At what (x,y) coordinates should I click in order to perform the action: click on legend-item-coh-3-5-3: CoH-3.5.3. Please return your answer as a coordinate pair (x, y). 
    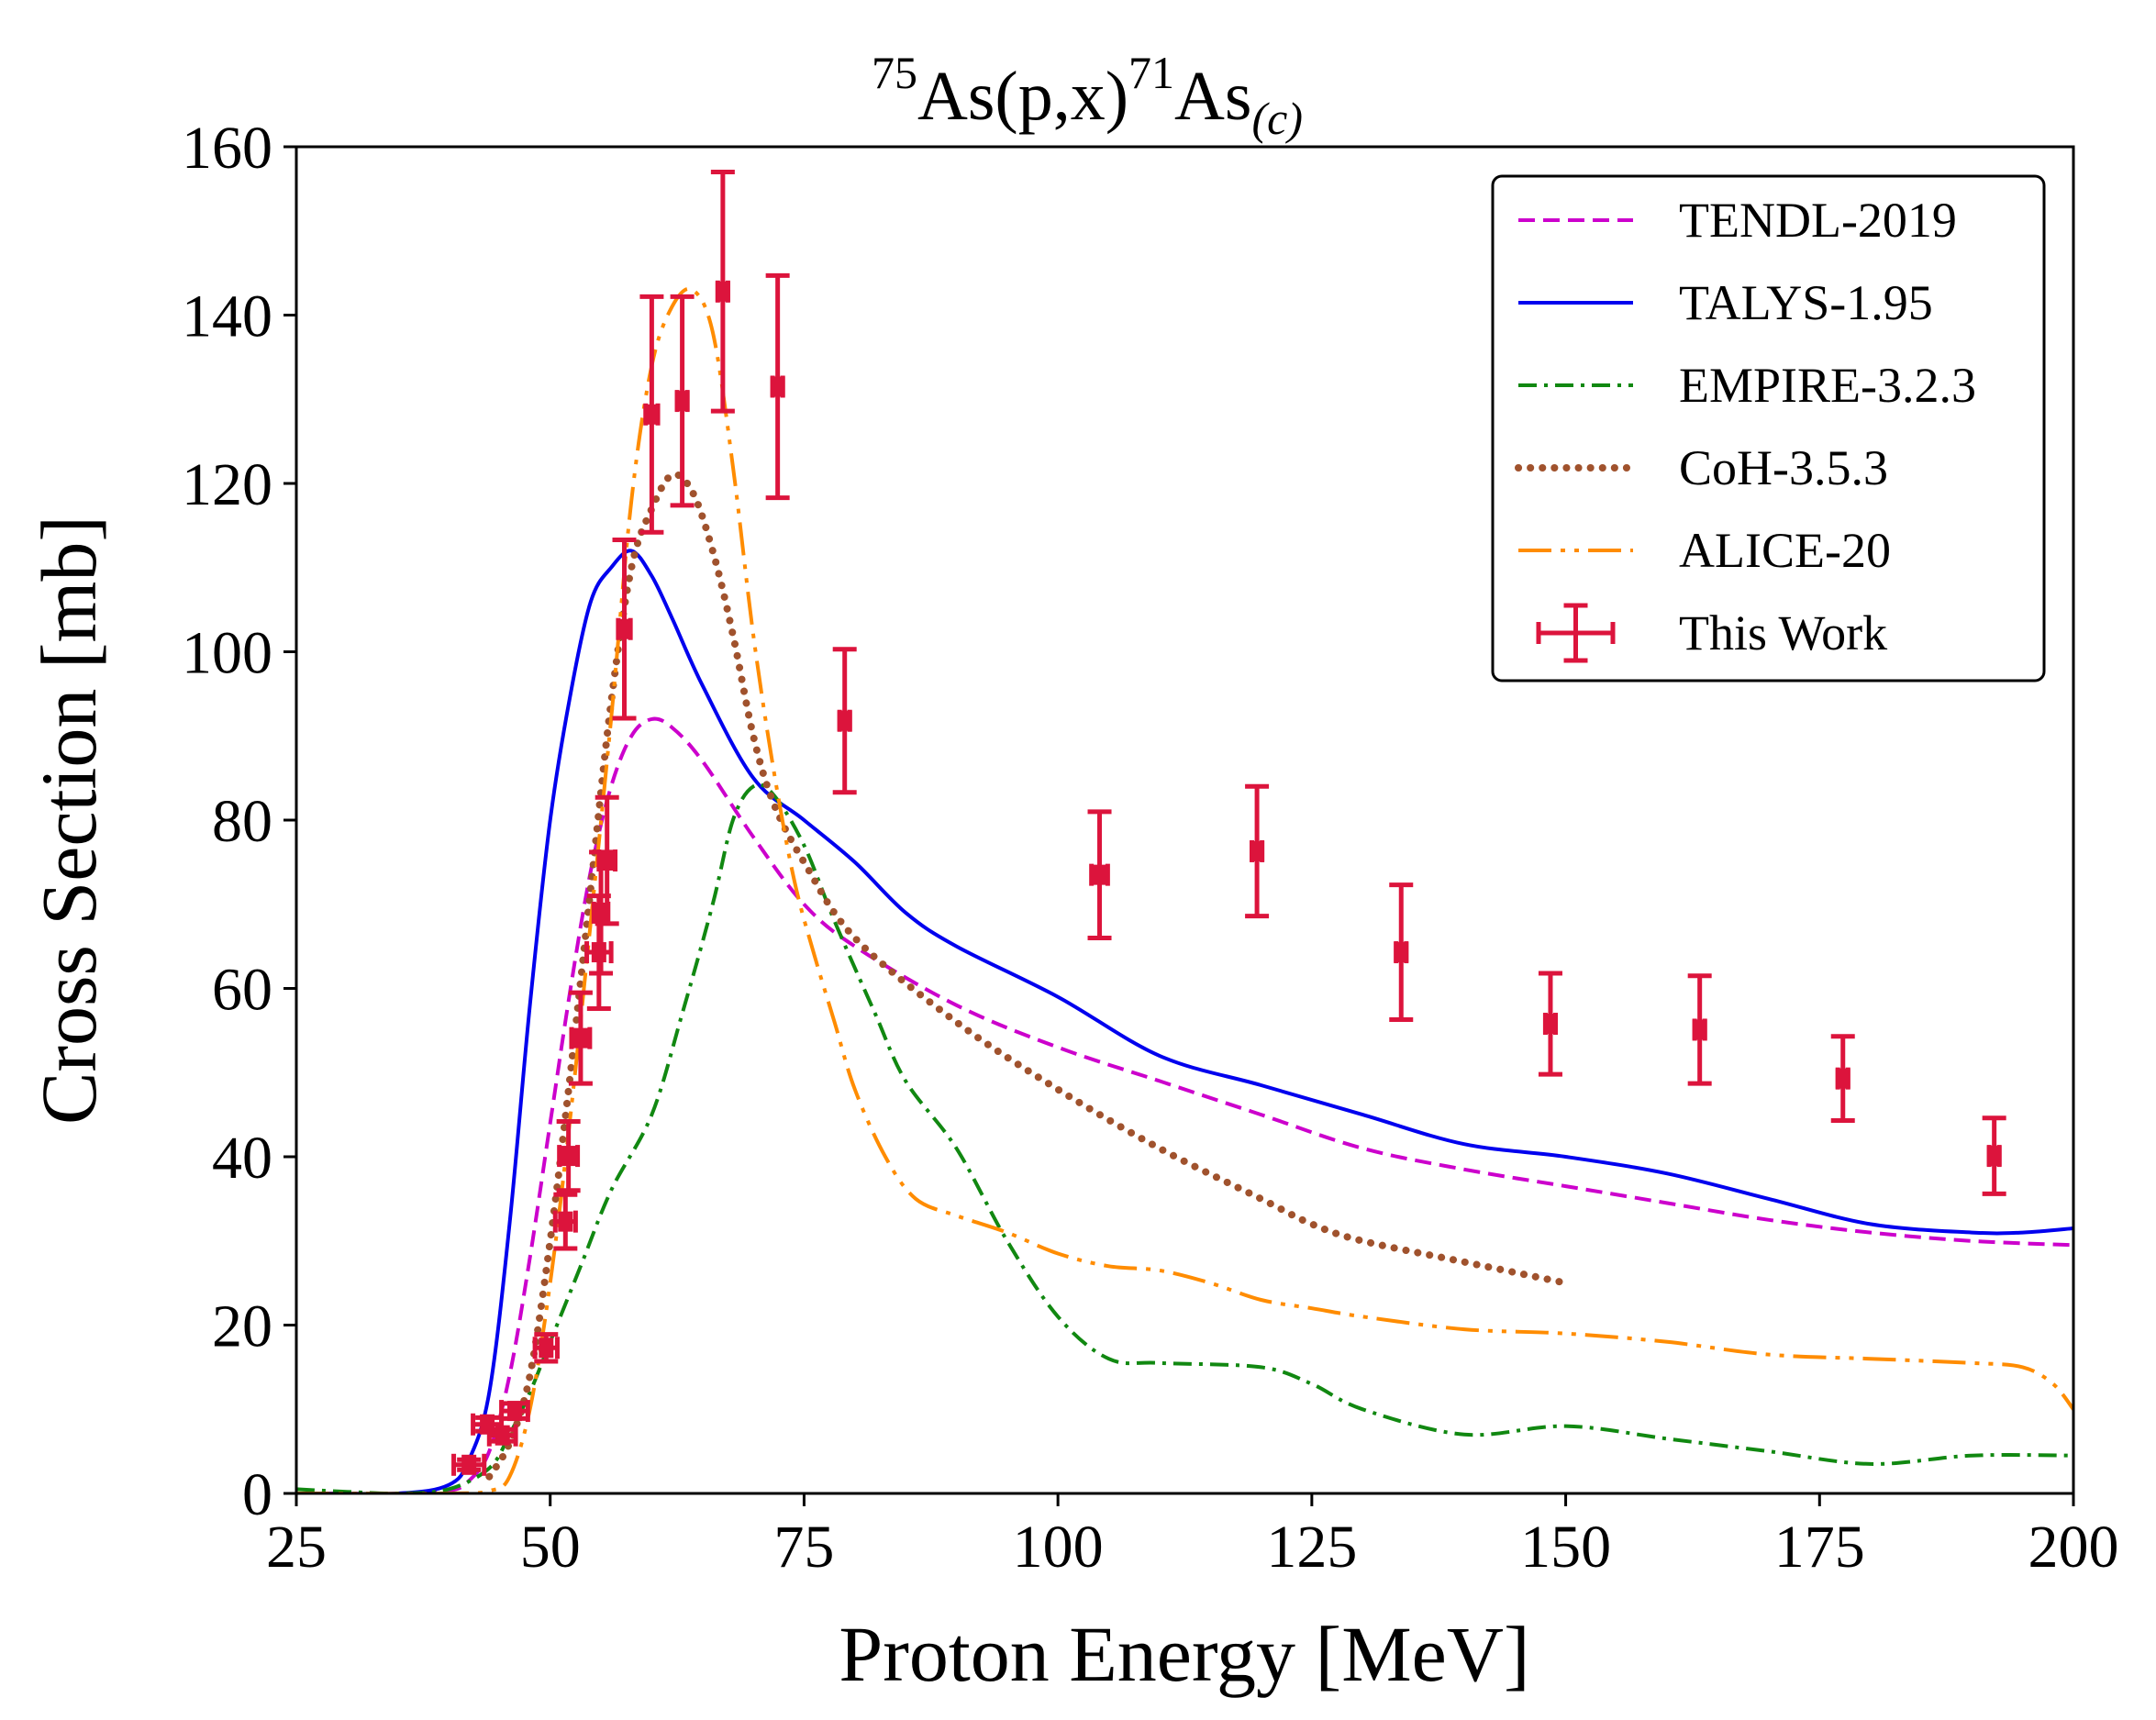
    Looking at the image, I should click on (1701, 467).